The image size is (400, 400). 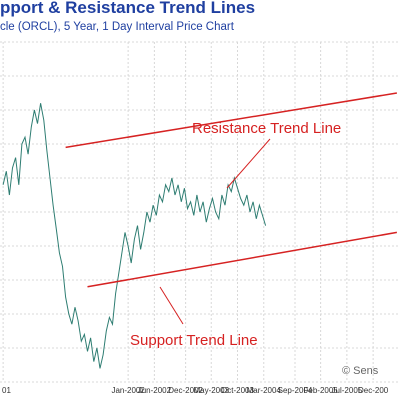 What do you see at coordinates (295, 390) in the screenshot?
I see `x-tick-label: Sep-2004` at bounding box center [295, 390].